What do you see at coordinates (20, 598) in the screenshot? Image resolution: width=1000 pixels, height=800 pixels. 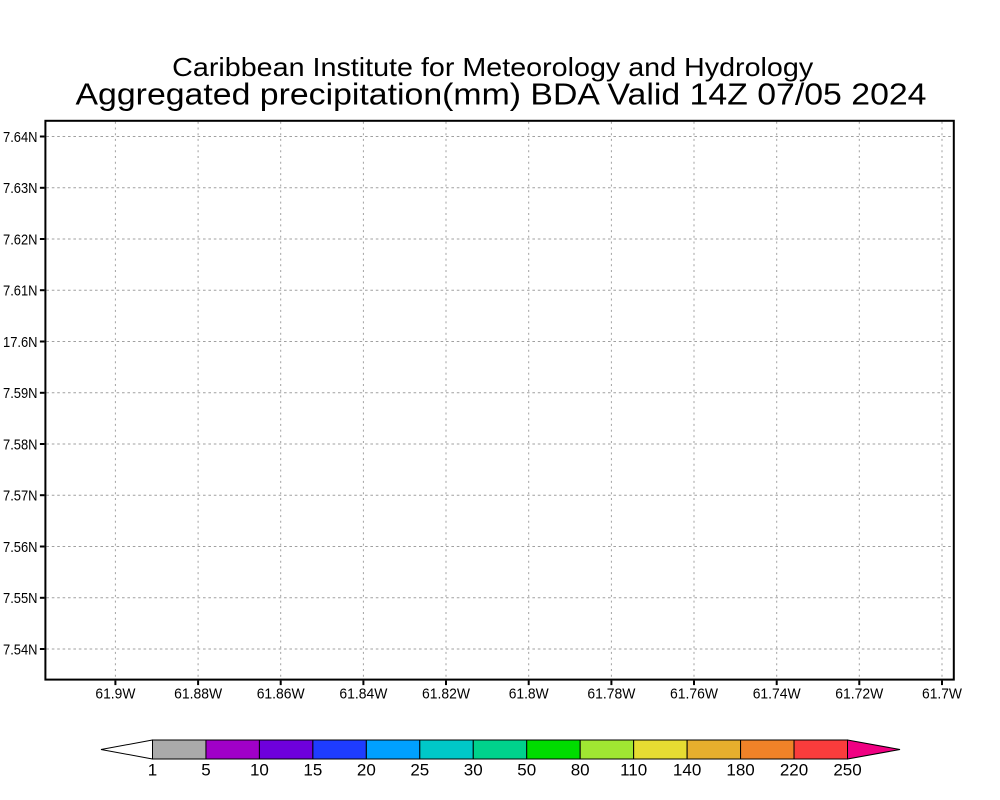 I see `svg-text: 7.55N` at bounding box center [20, 598].